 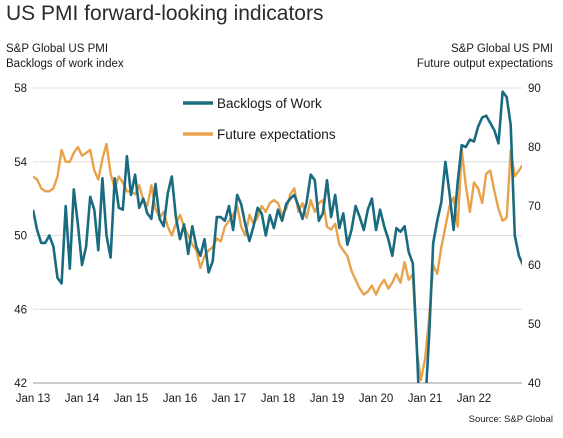 I want to click on chart-title: US PMI forward-looking indicators, so click(x=165, y=13).